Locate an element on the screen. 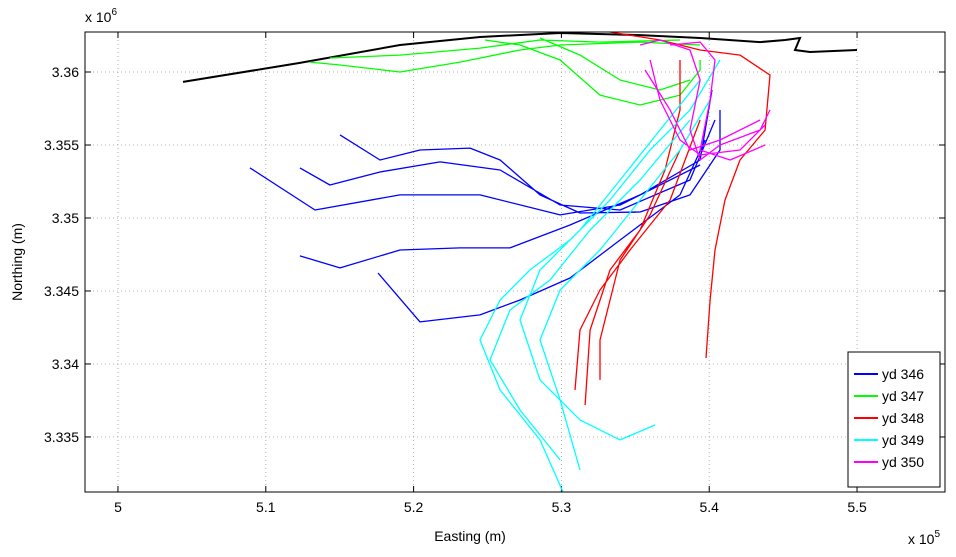 This screenshot has height=557, width=956. legend-label: yd 346 is located at coordinates (903, 374).